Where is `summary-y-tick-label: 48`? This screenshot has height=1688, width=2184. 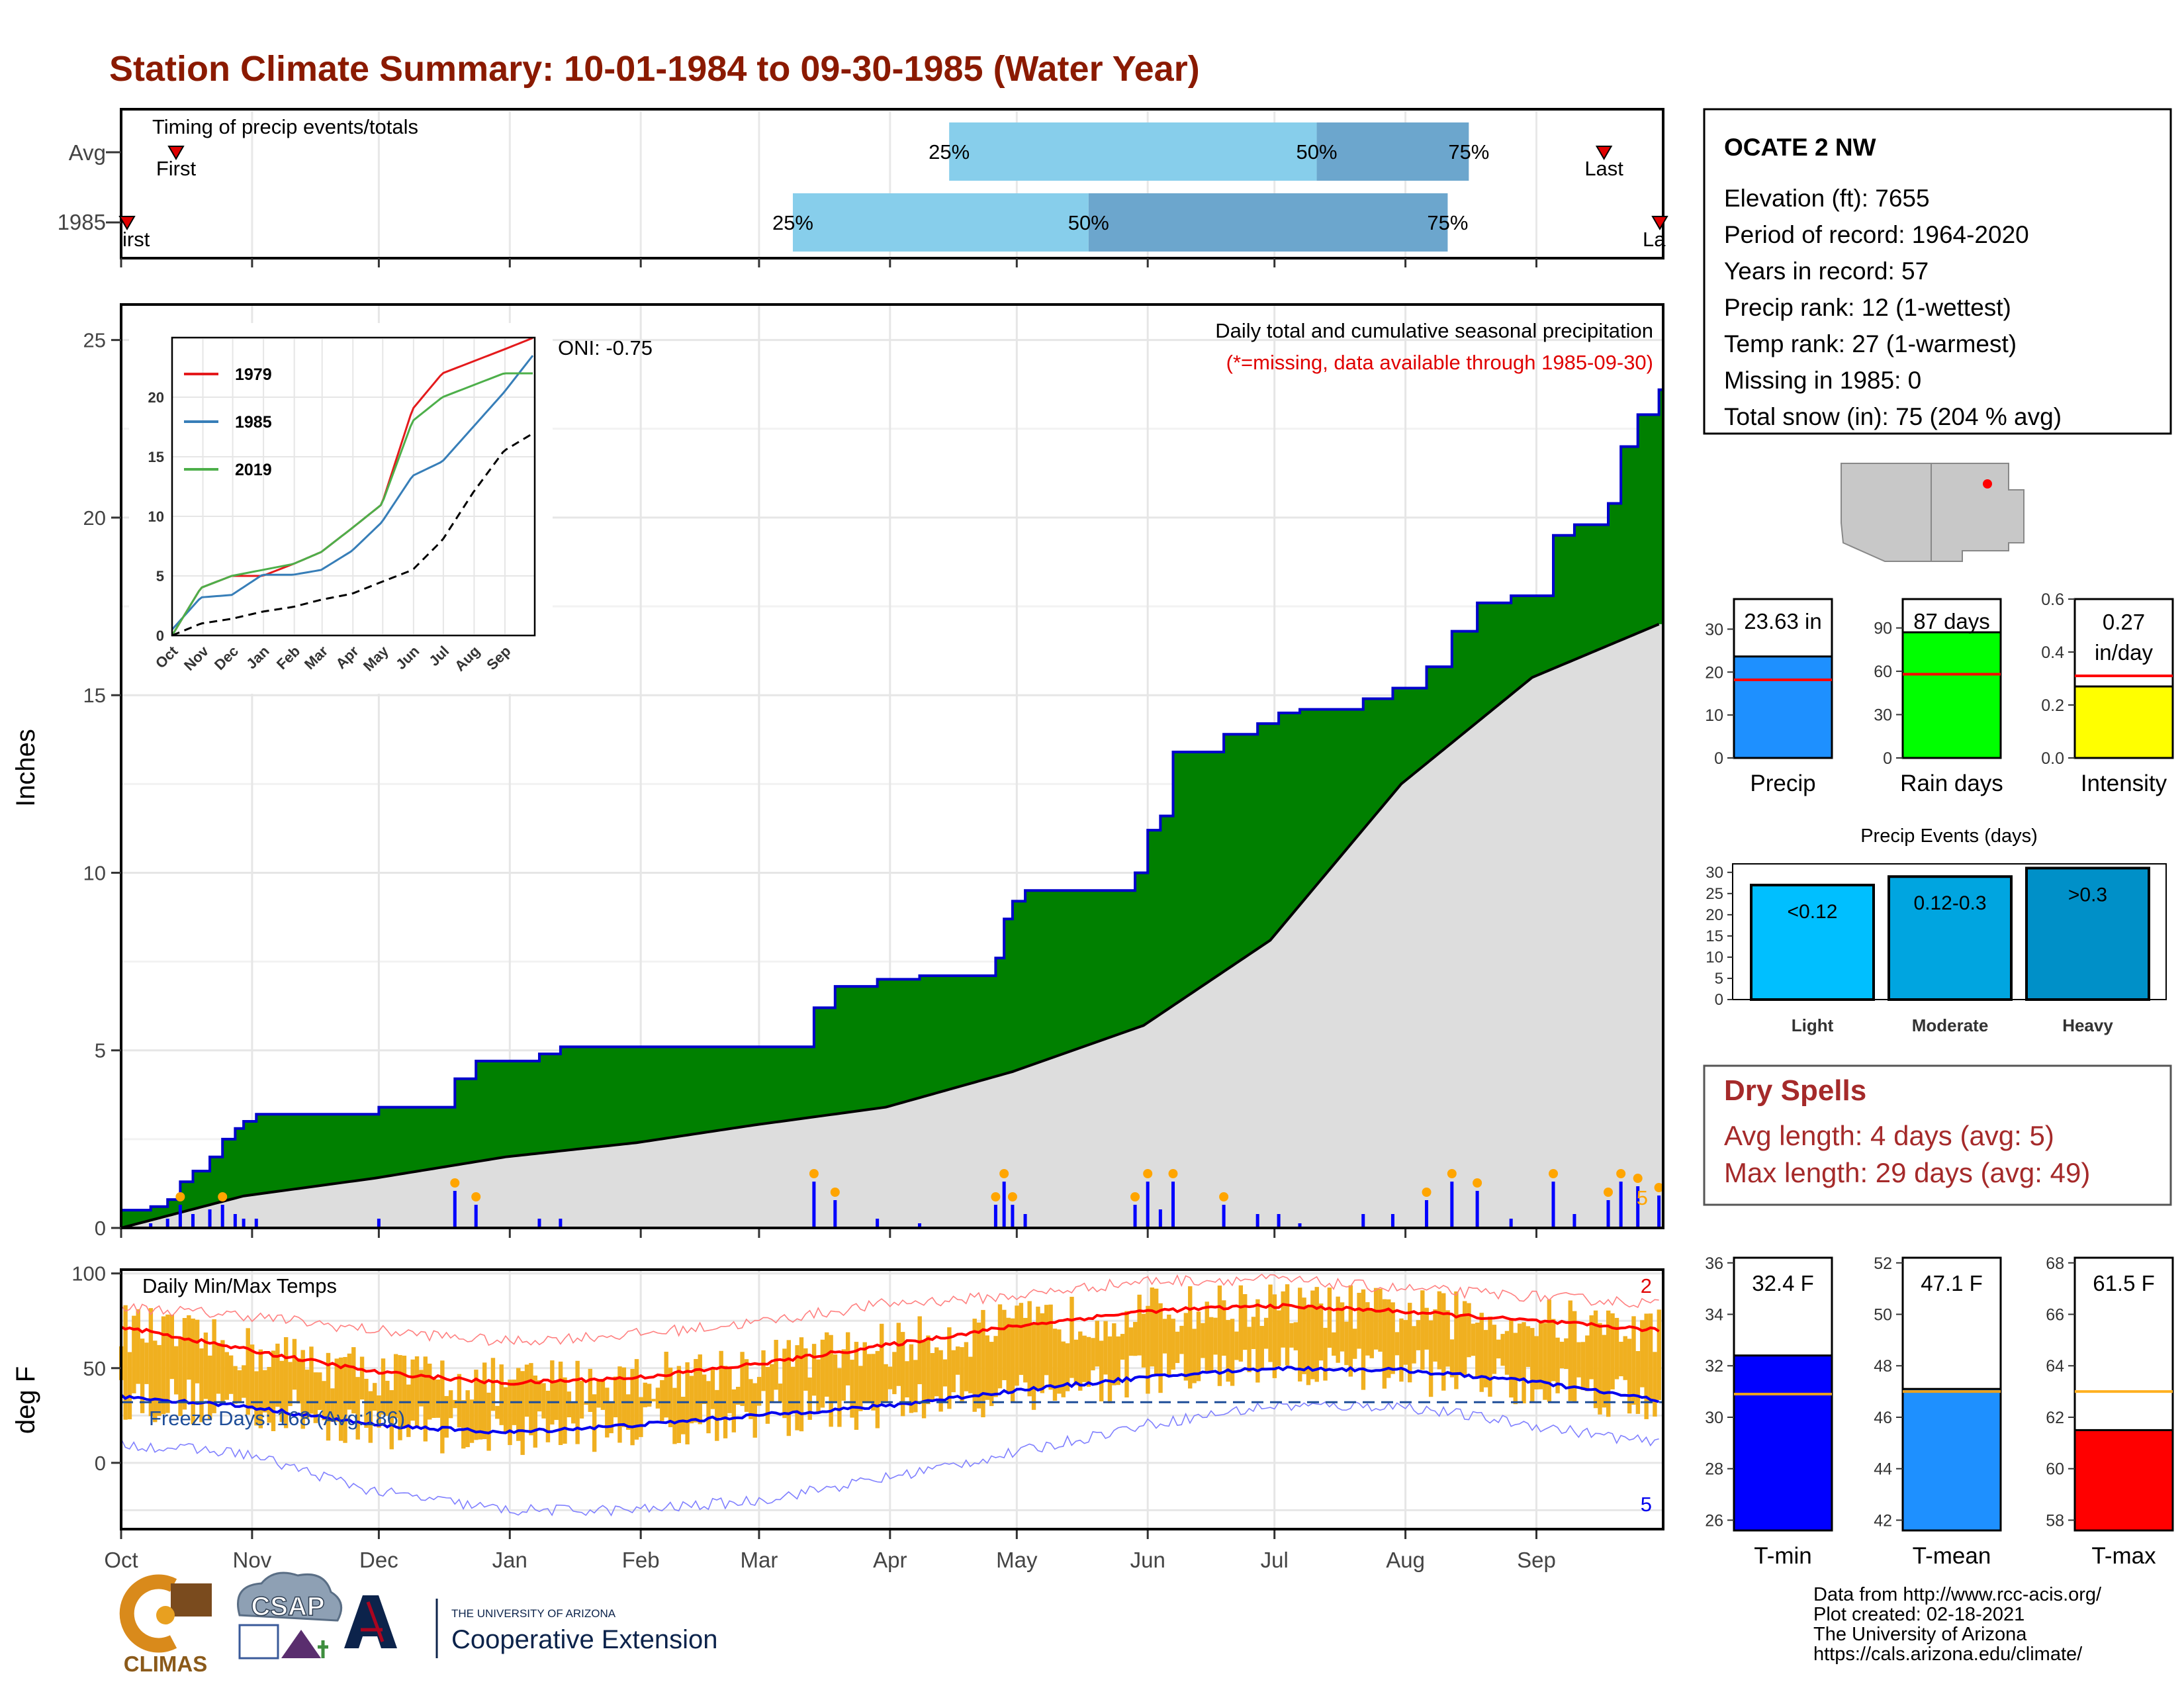 summary-y-tick-label: 48 is located at coordinates (1883, 1367).